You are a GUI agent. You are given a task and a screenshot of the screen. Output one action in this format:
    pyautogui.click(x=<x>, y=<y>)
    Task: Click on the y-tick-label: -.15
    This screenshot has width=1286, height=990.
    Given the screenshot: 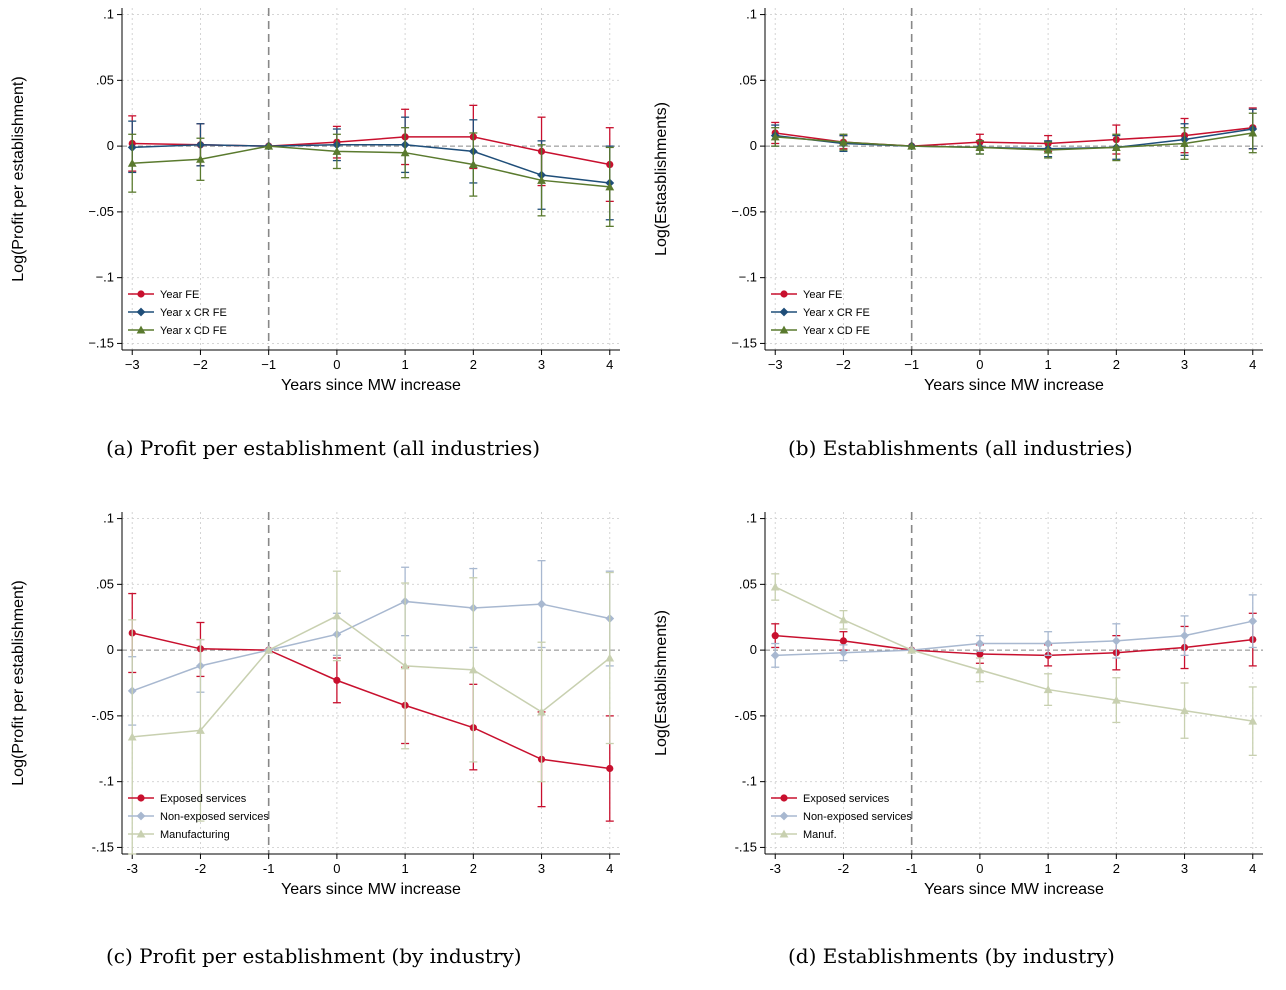 What is the action you would take?
    pyautogui.click(x=746, y=846)
    